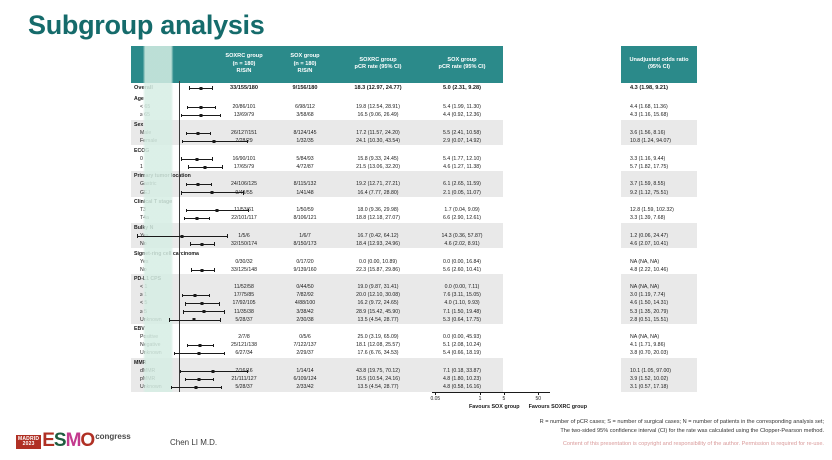  What do you see at coordinates (244, 71) in the screenshot?
I see `header-line: R/S/N` at bounding box center [244, 71].